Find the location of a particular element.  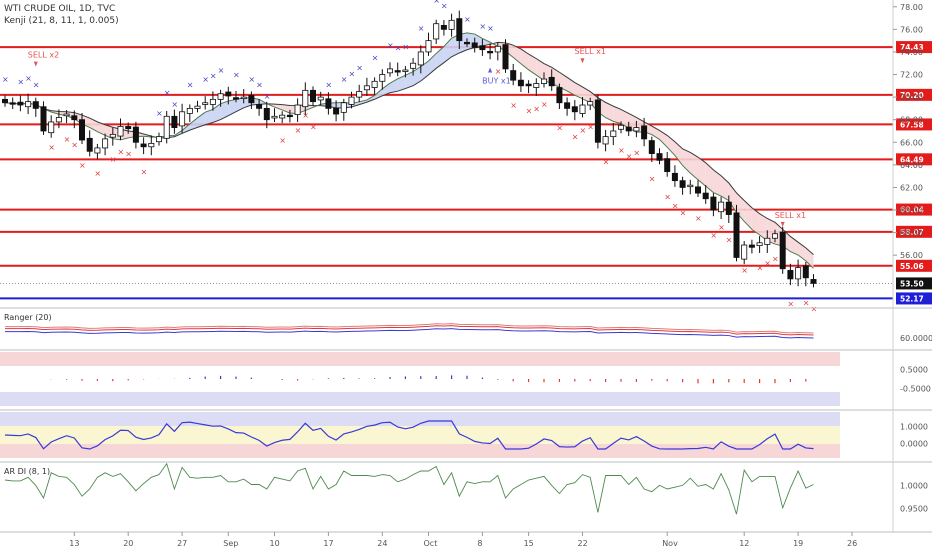

last-price-label: 53.50 is located at coordinates (912, 283).